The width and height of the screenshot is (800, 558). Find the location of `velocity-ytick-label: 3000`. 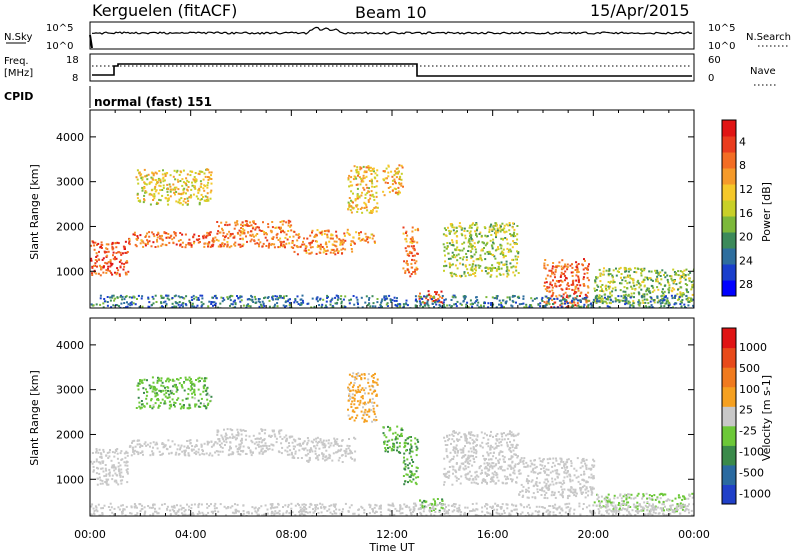

velocity-ytick-label: 3000 is located at coordinates (70, 390).